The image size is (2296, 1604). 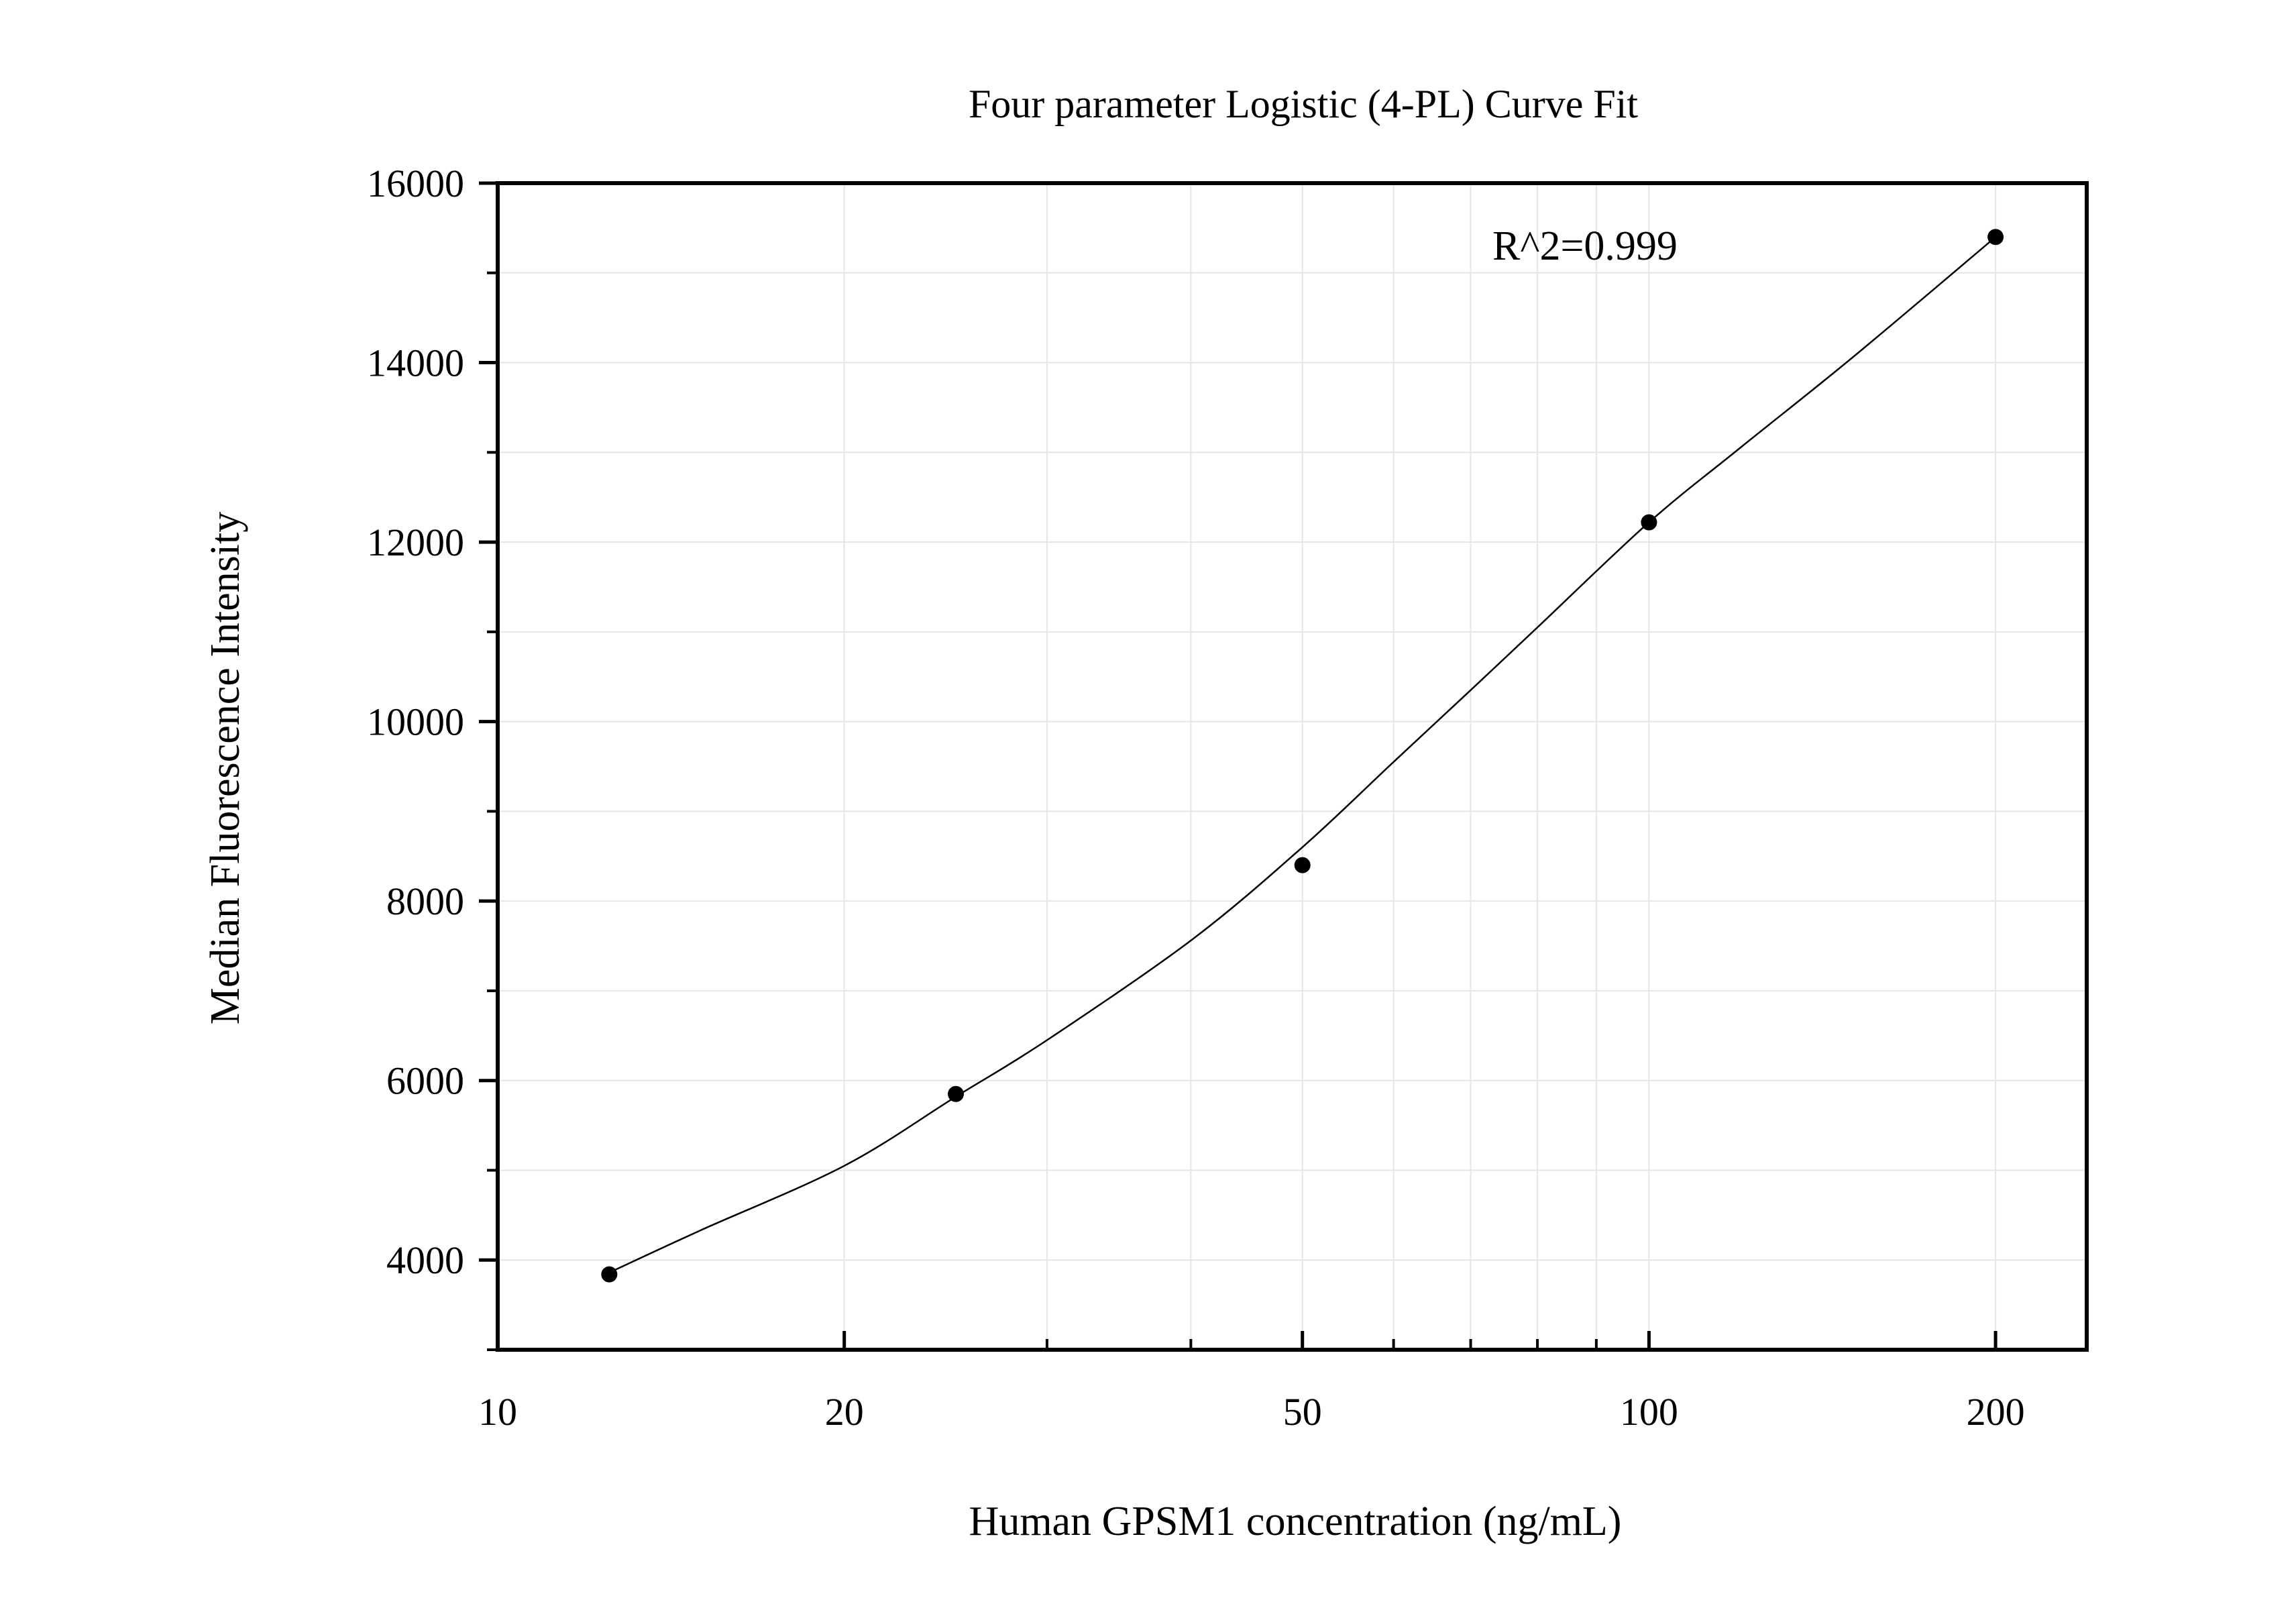 What do you see at coordinates (1996, 1412) in the screenshot?
I see `x-tick-label: 200` at bounding box center [1996, 1412].